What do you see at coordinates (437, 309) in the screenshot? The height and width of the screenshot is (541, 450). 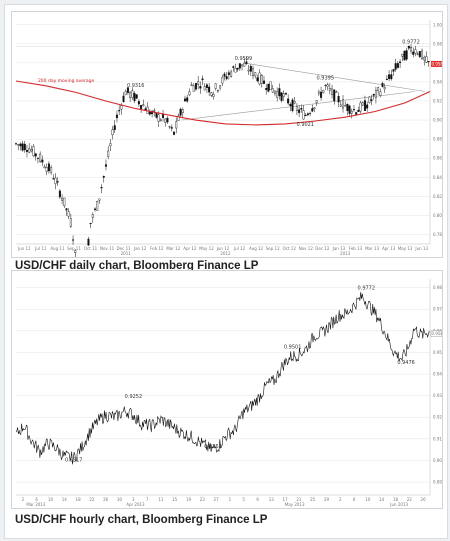 I see `y-tick-label: 0.9700` at bounding box center [437, 309].